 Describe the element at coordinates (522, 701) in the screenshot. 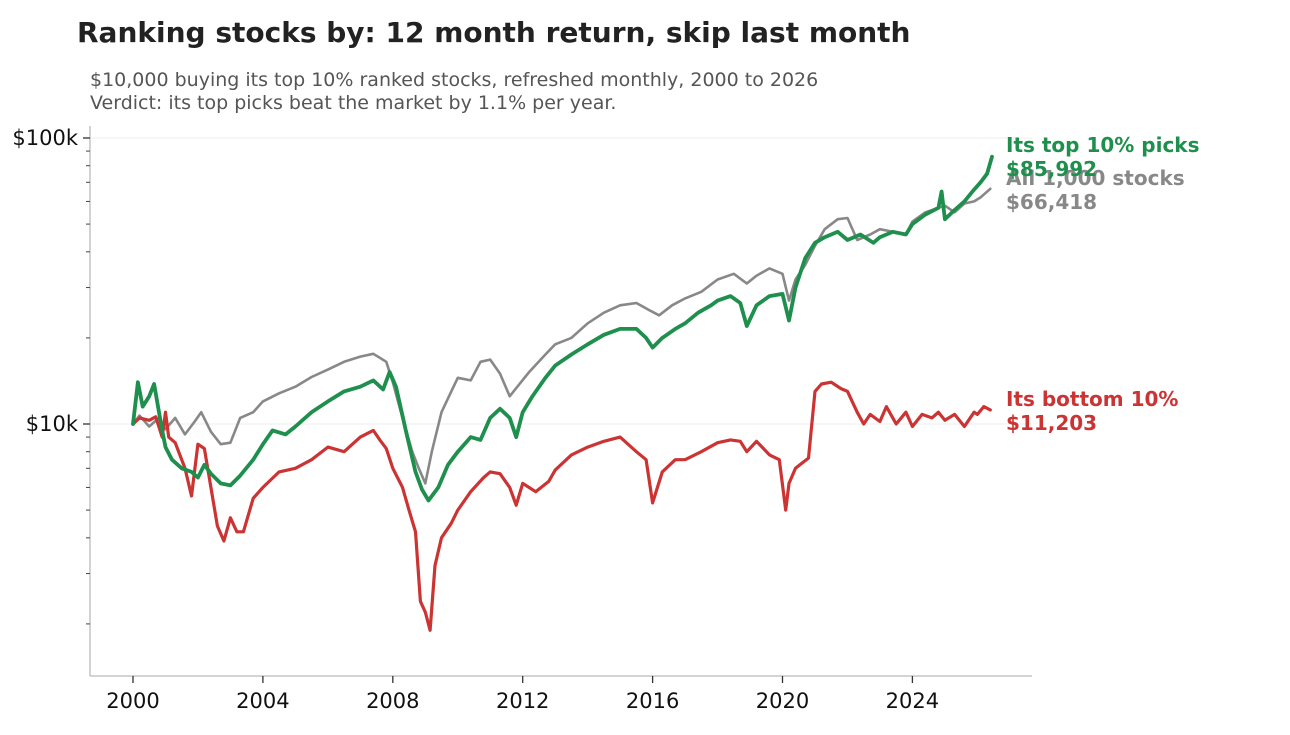

I see `x-tick-label: 2012` at that location.